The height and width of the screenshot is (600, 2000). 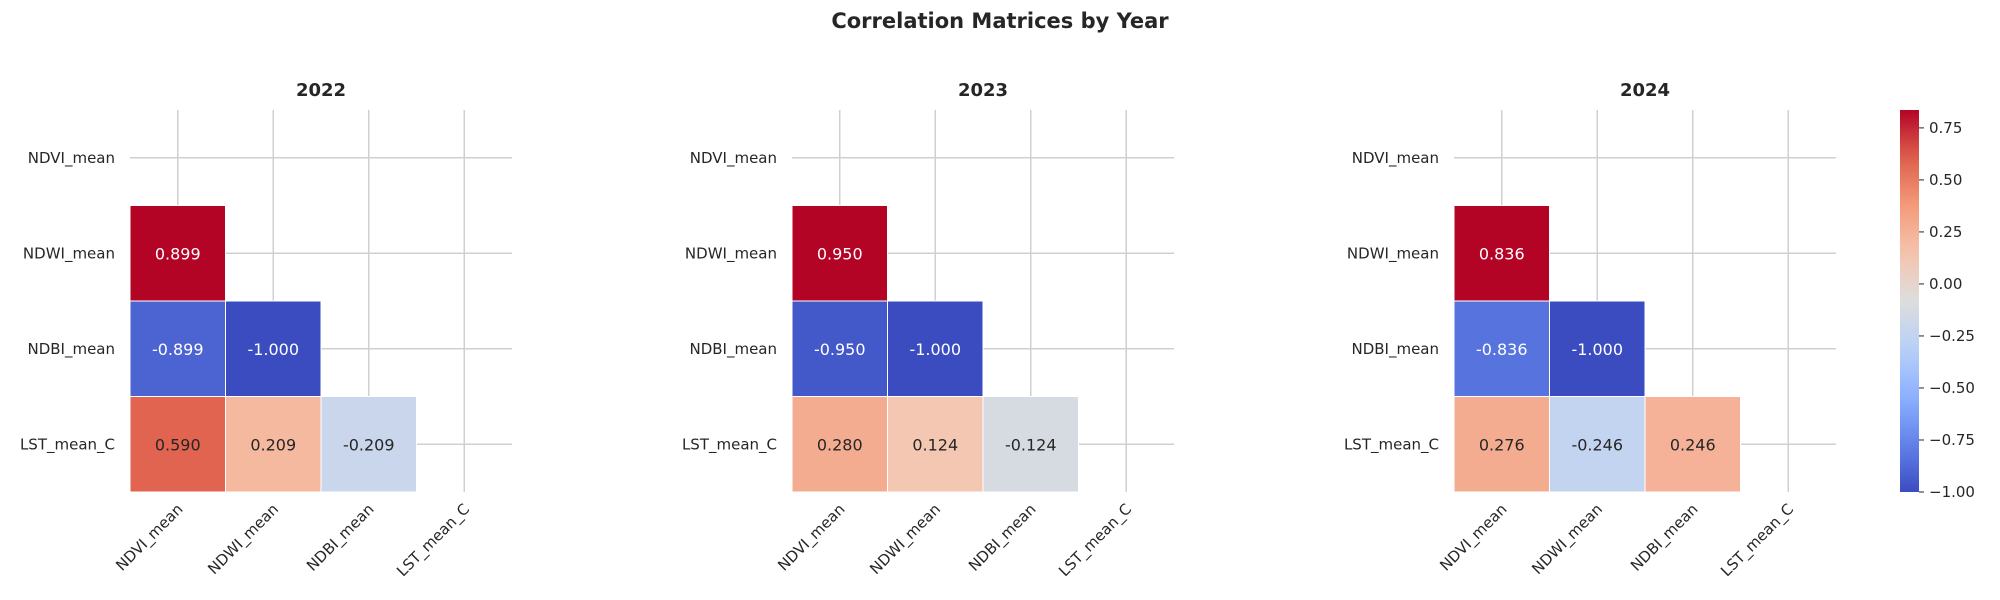 I want to click on colorbar-tick-label: 0.75, so click(x=1945, y=128).